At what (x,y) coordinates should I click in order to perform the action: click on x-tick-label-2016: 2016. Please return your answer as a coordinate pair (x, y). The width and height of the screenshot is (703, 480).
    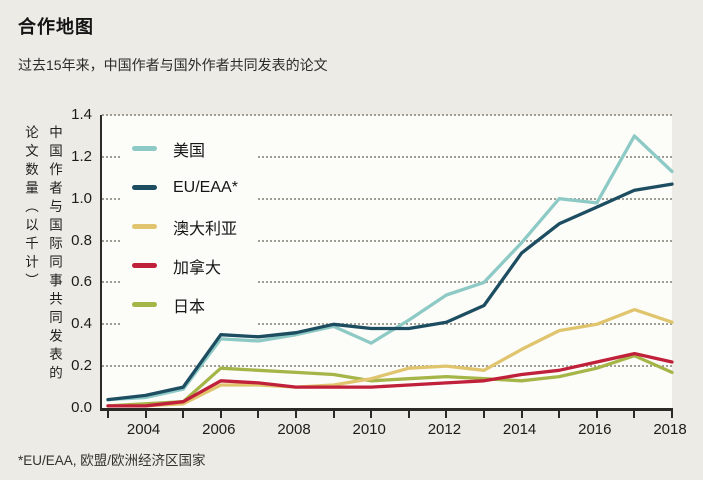
    Looking at the image, I should click on (595, 429).